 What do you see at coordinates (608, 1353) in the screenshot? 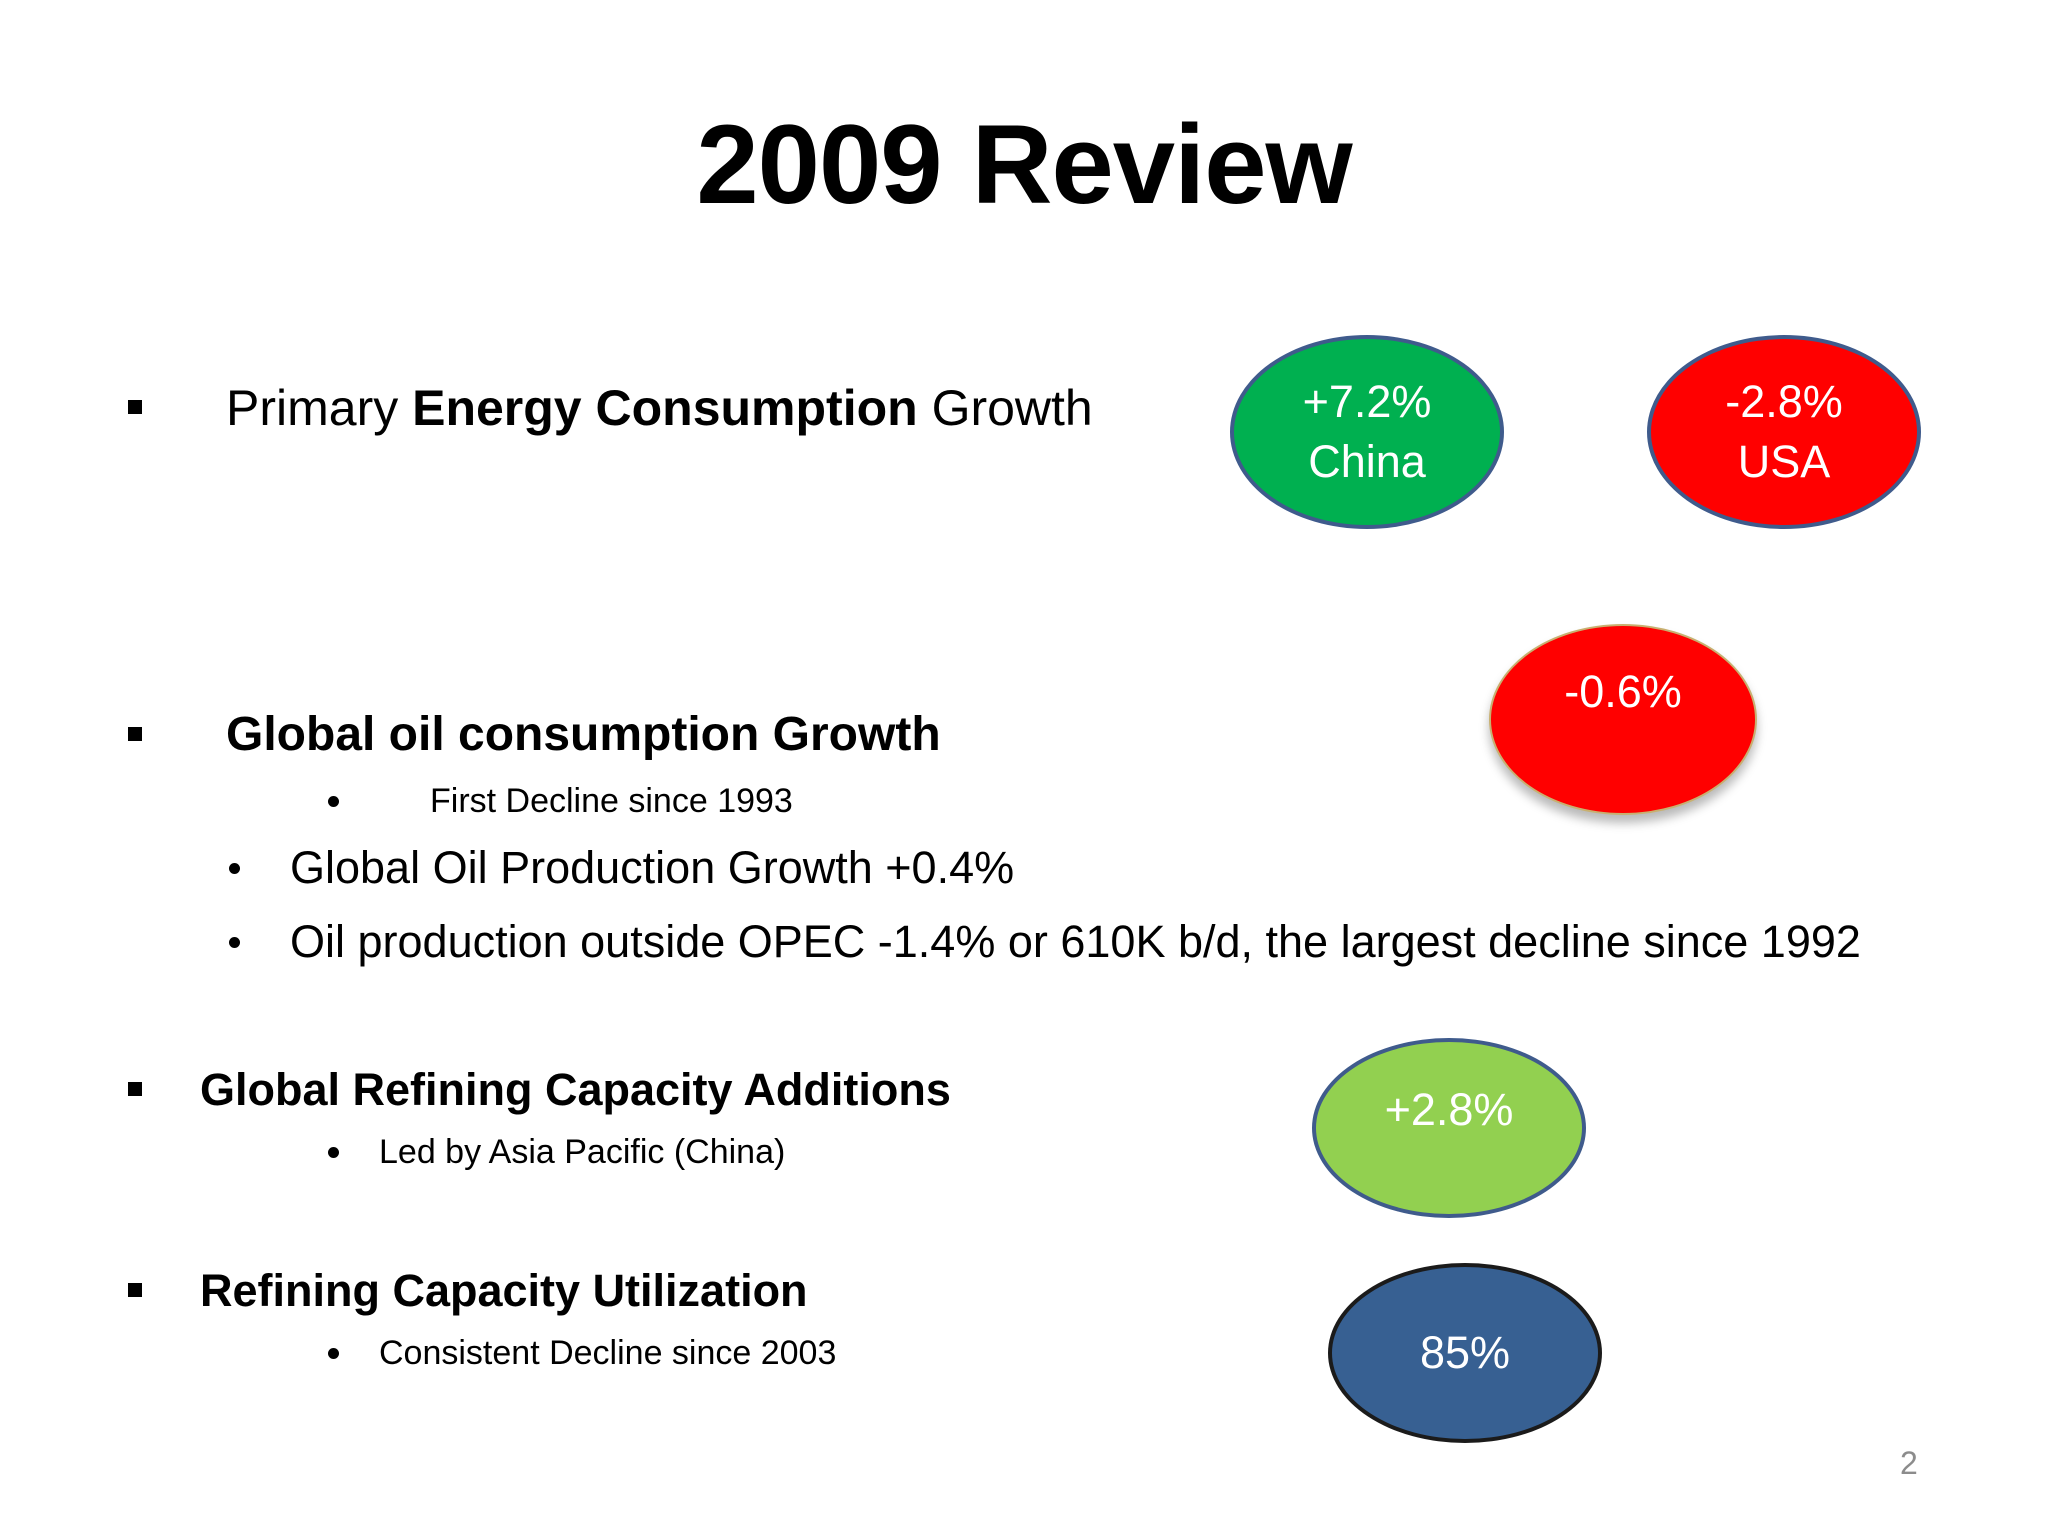
I see `utilization-subnote: Consistent Decline since 2003` at bounding box center [608, 1353].